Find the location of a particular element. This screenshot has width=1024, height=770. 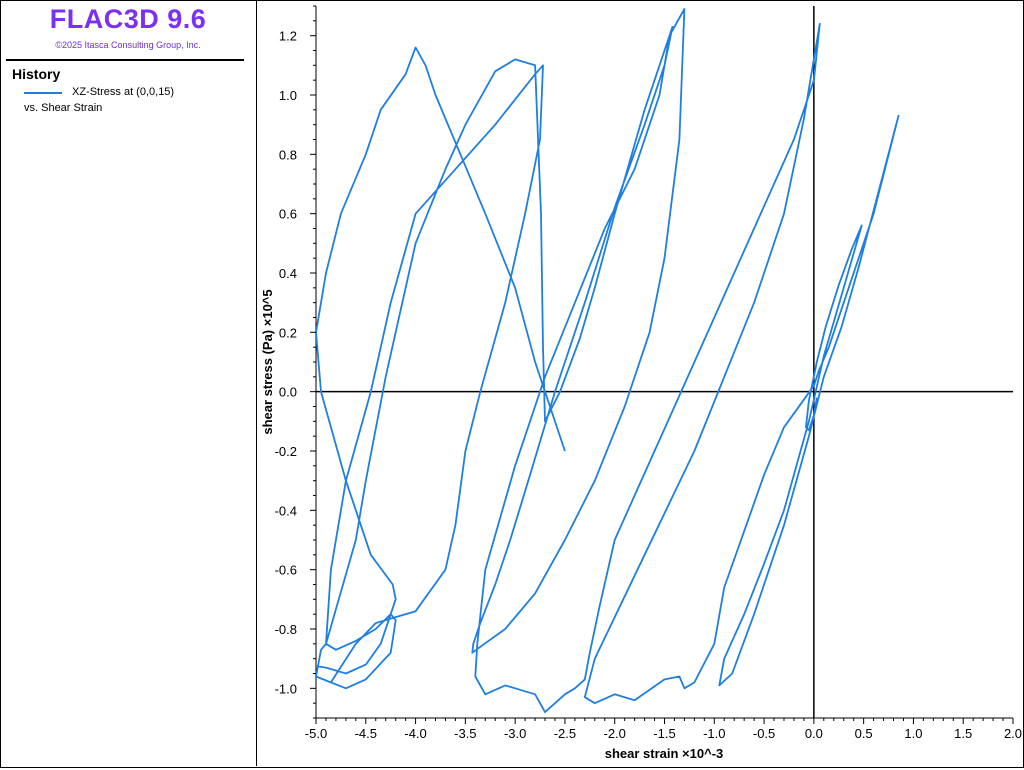

y-tick-label: 0.0 is located at coordinates (288, 392).